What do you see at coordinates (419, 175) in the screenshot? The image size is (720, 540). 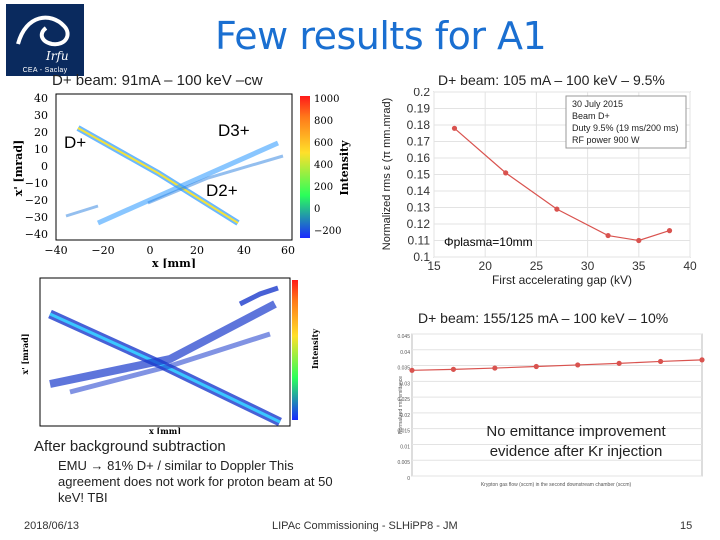 I see `y-tick-label: 0.15` at bounding box center [419, 175].